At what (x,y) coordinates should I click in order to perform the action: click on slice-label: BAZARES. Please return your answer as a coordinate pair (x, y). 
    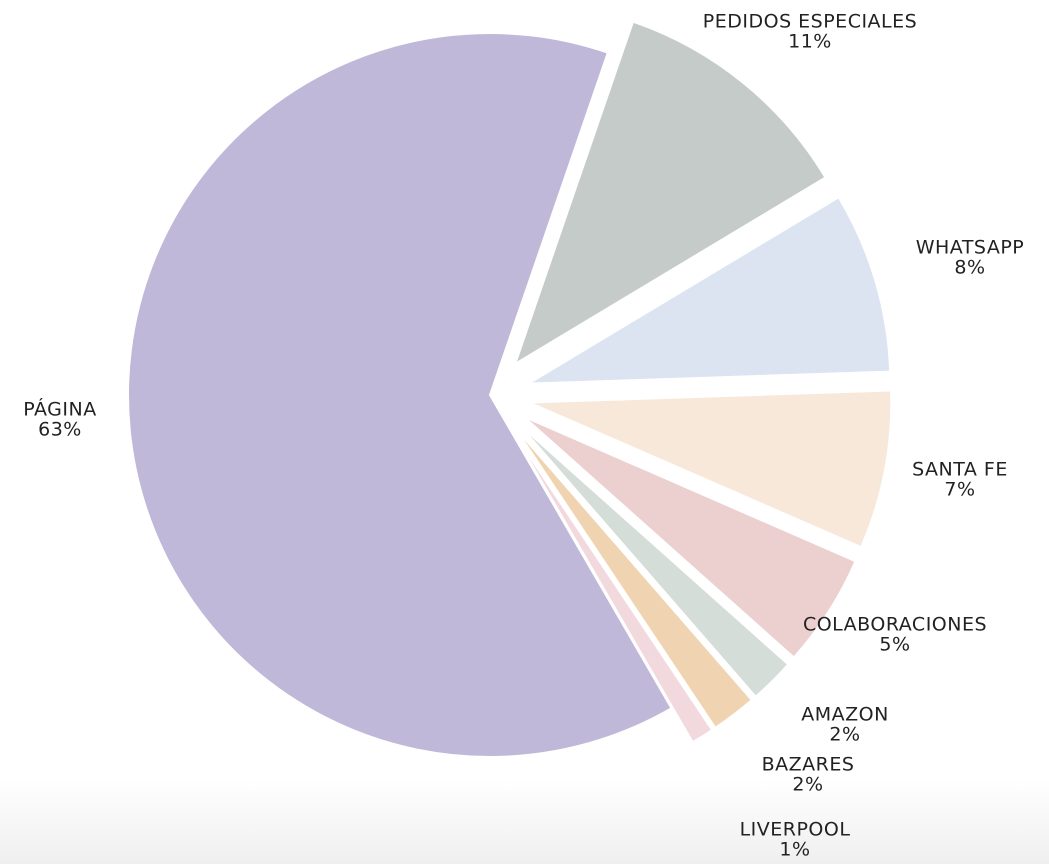
    Looking at the image, I should click on (808, 765).